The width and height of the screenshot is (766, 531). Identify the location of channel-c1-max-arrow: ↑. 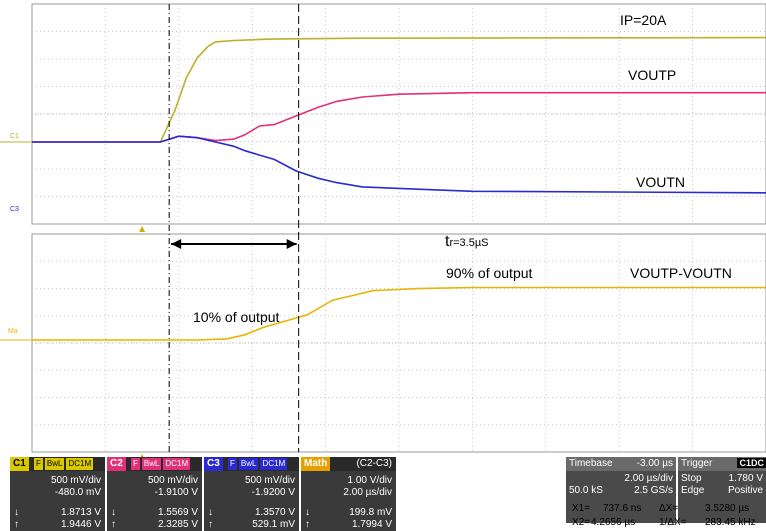
(16, 524).